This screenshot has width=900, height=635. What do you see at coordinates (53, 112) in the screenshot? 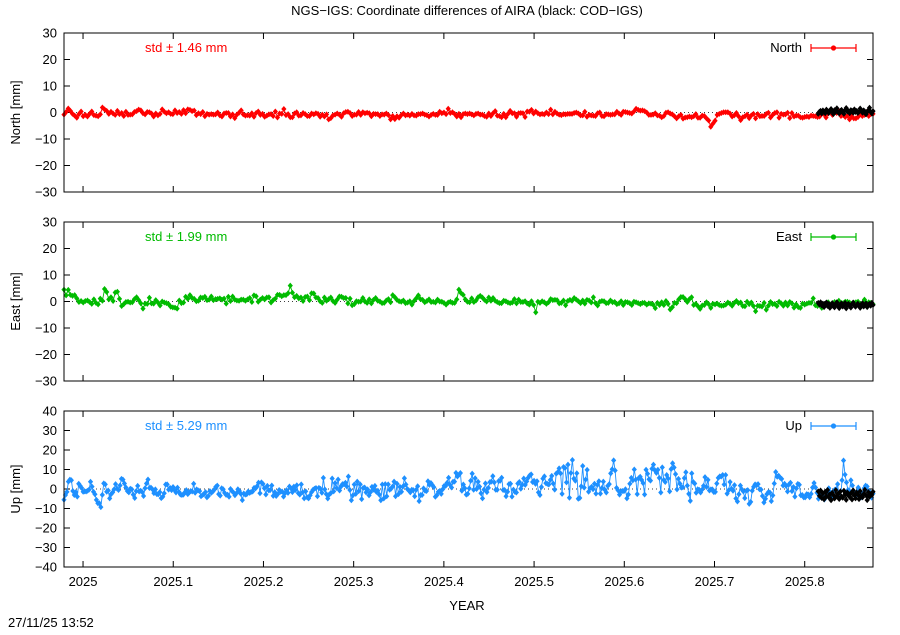
I see `y-tick-label-north: 0` at bounding box center [53, 112].